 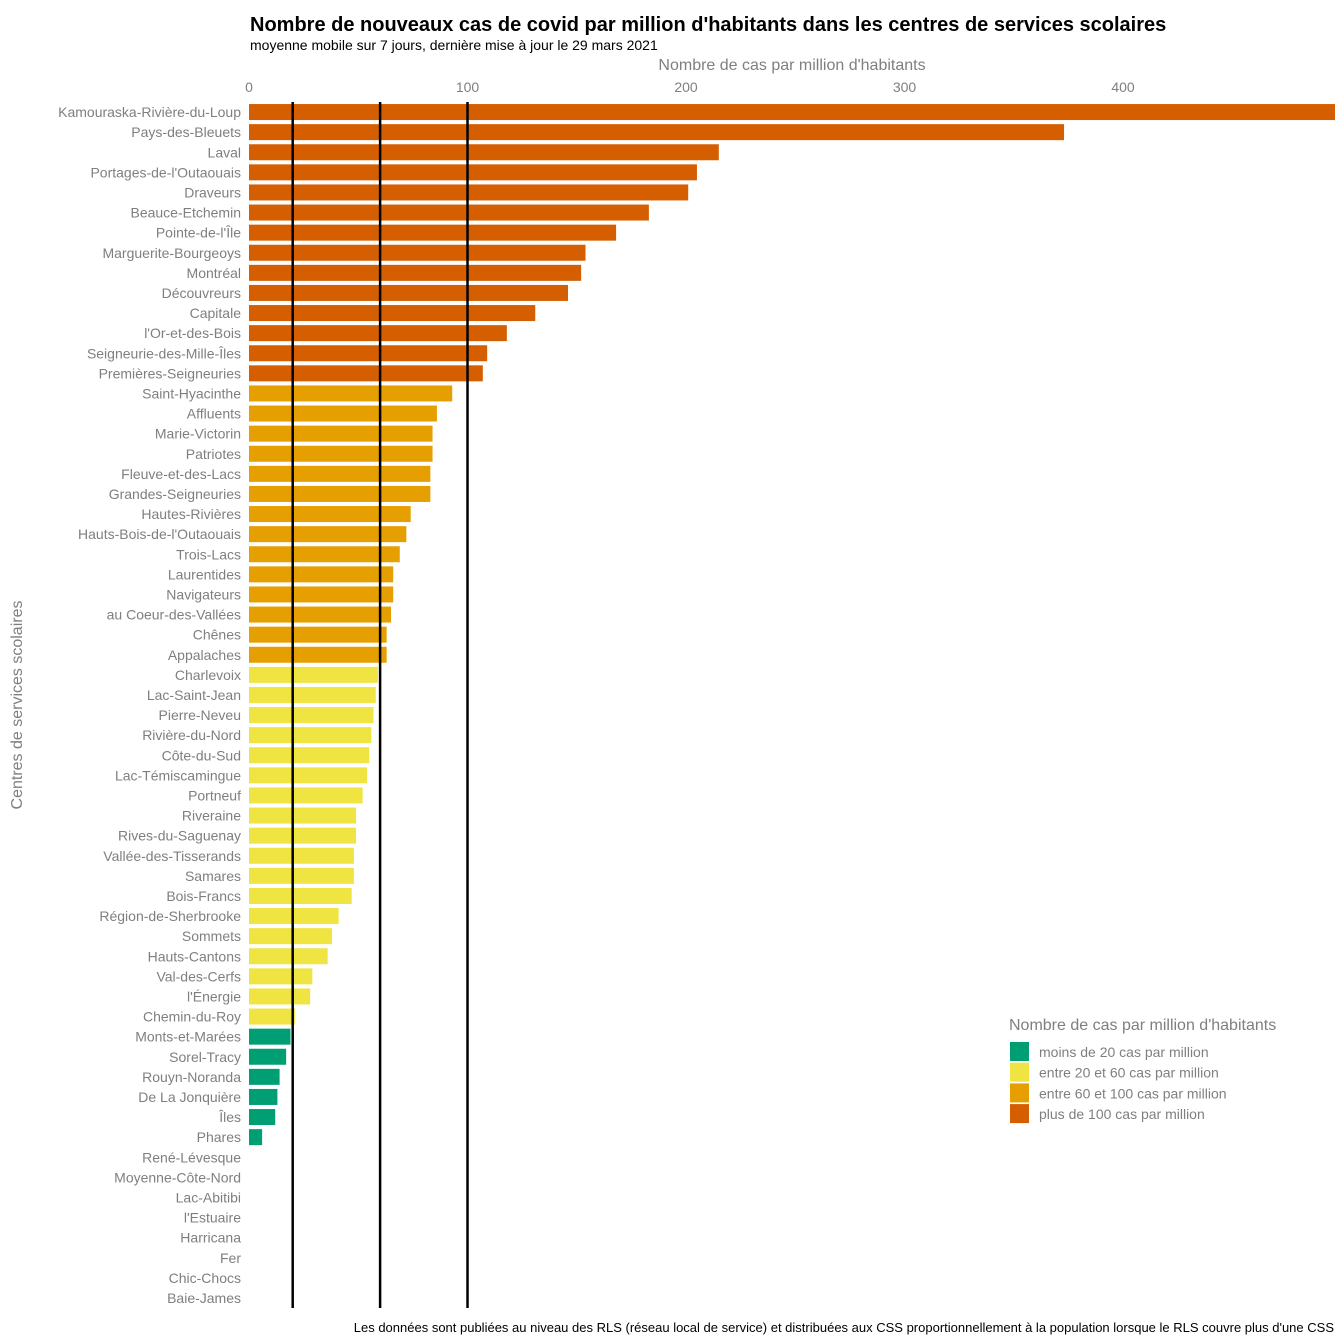 I want to click on category-label: Beauce-Etchemin, so click(x=185, y=213).